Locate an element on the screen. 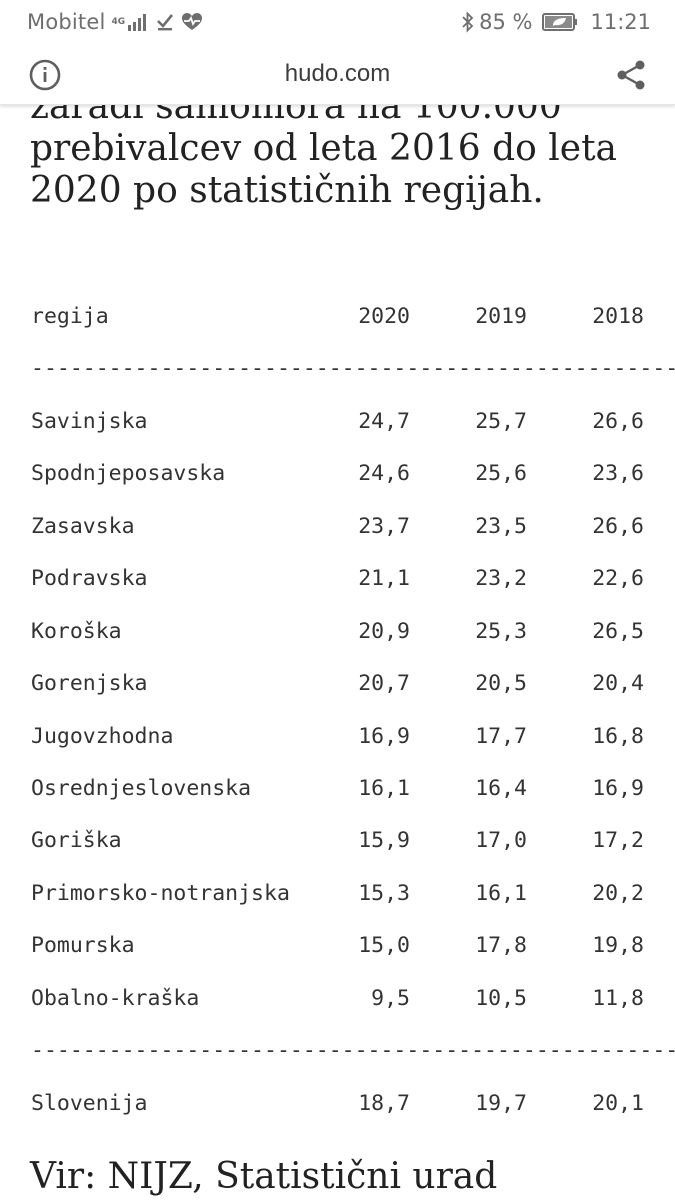 This screenshot has height=1200, width=675. table-header-row: regija 2020 2019 2018 is located at coordinates (337, 319).